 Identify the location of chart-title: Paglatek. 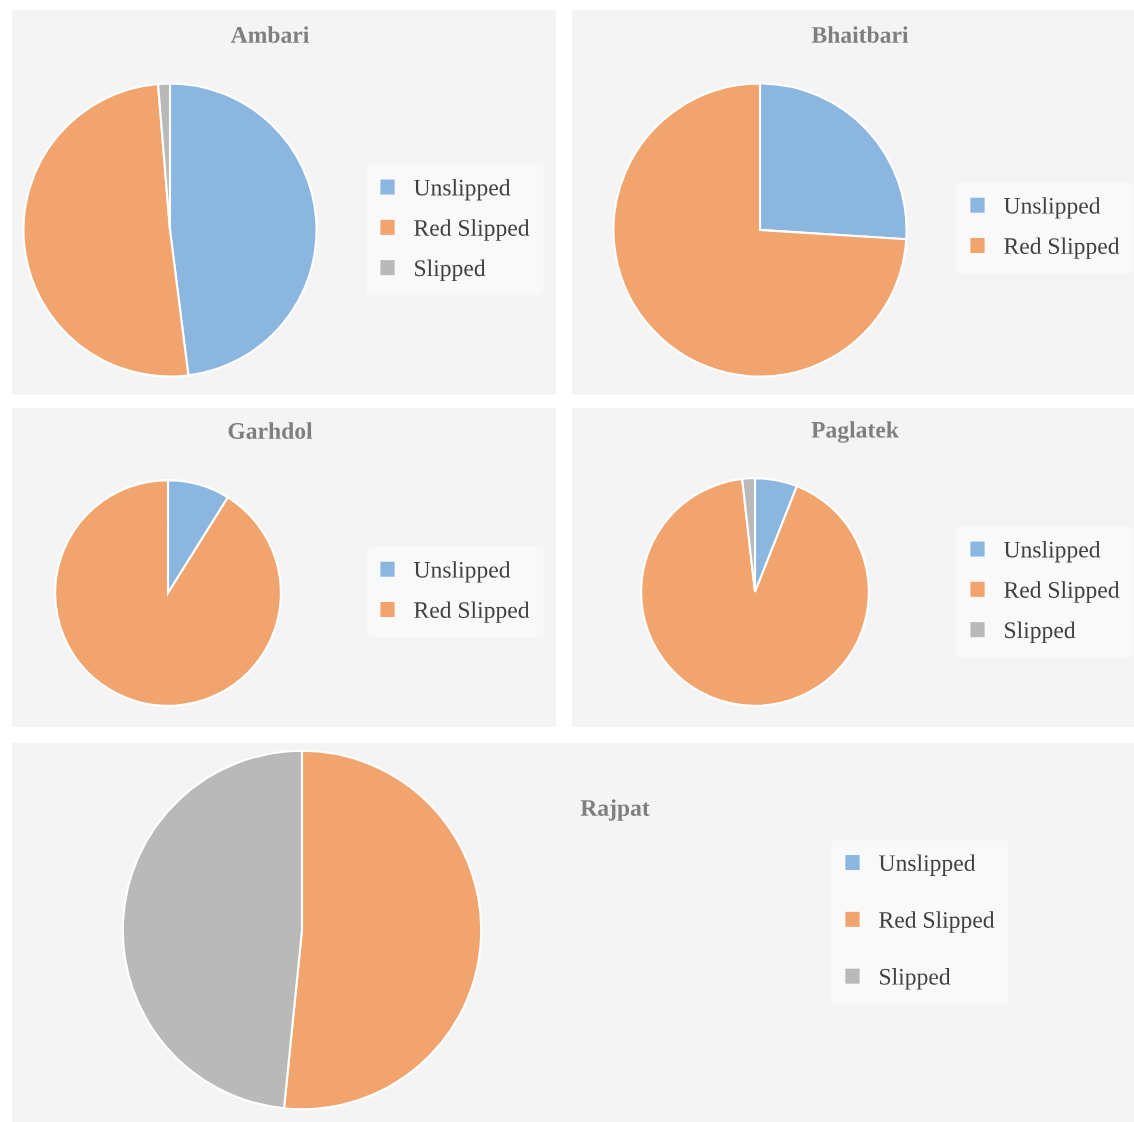
(855, 432).